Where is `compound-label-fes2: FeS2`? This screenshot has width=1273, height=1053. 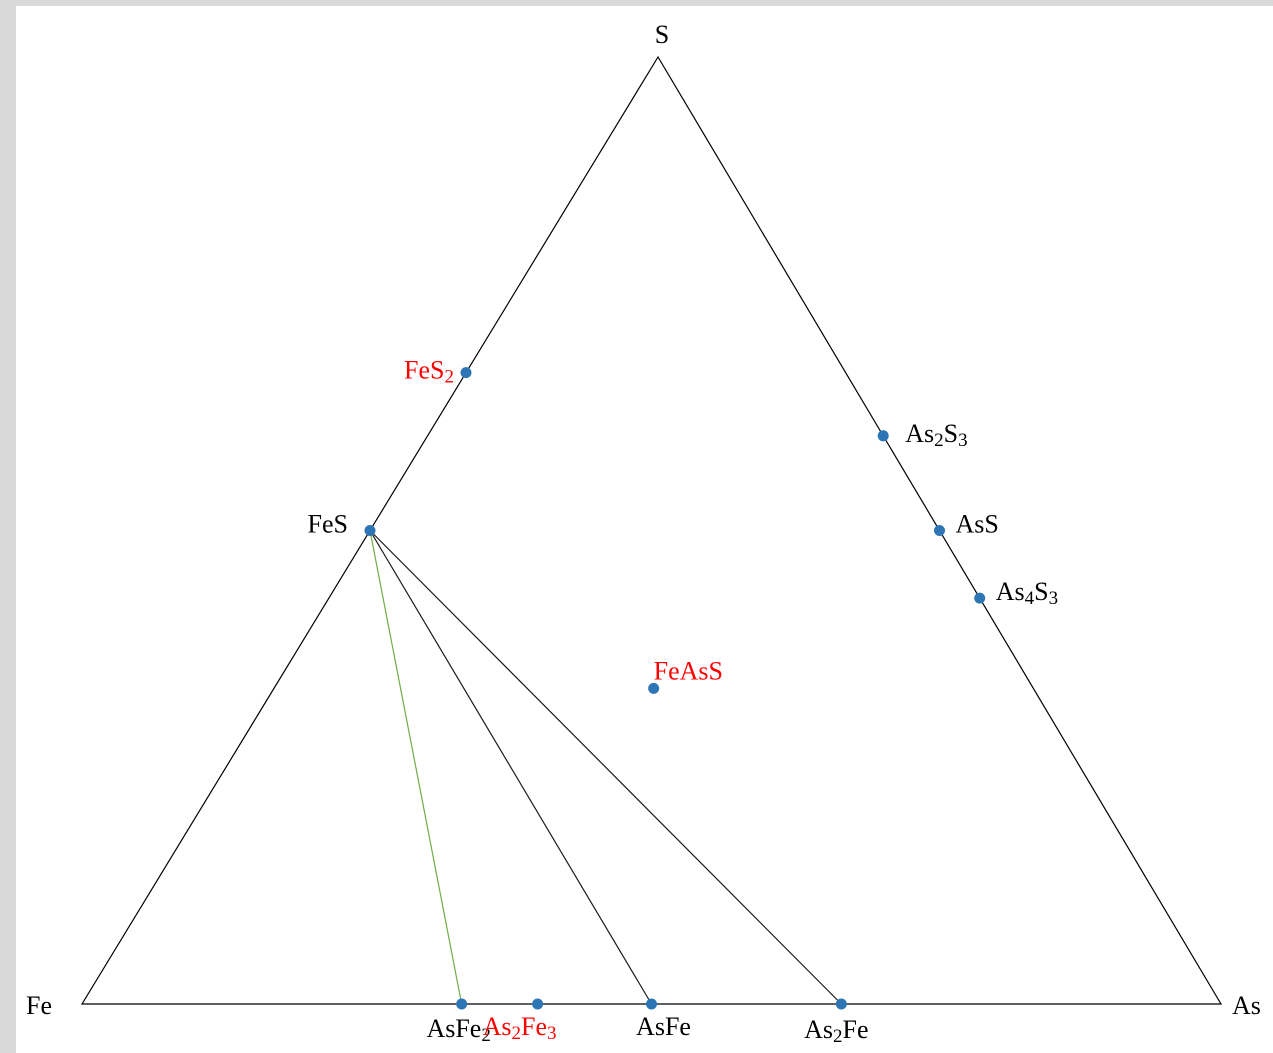
compound-label-fes2: FeS2 is located at coordinates (429, 372).